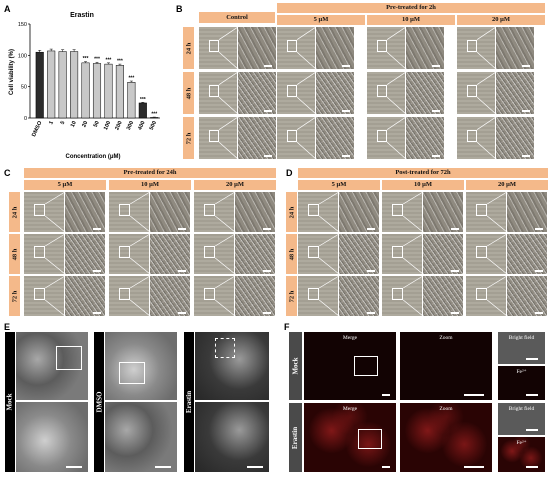 The image size is (550, 478). Describe the element at coordinates (411, 8) in the screenshot. I see `header-pre-2h: Pre-treated for 2h` at that location.